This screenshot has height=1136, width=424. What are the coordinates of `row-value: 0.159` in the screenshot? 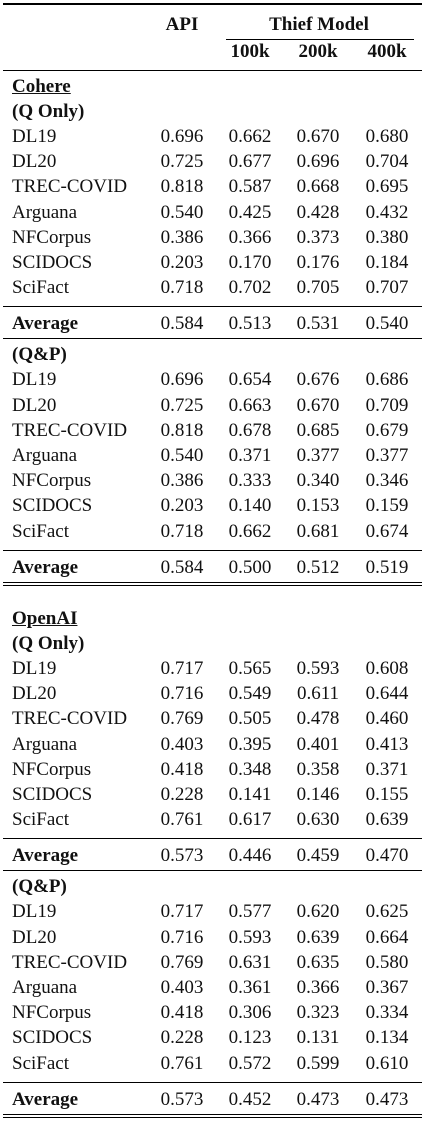 It's located at (387, 506).